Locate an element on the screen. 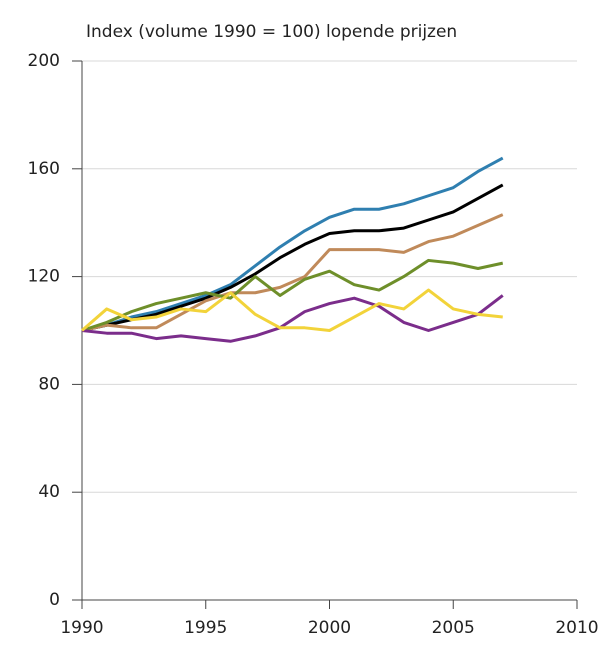  y-tick-label: 120 is located at coordinates (44, 277).